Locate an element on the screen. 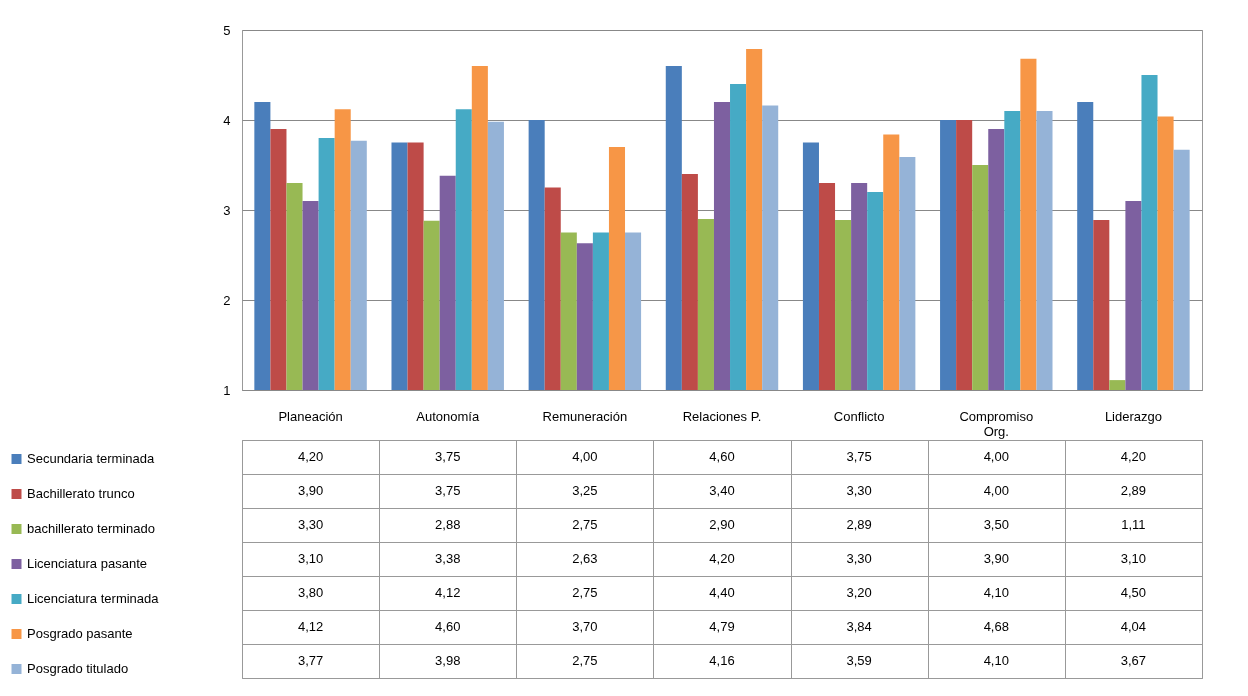 The height and width of the screenshot is (696, 1248). data-label: 1,11 is located at coordinates (1133, 524).